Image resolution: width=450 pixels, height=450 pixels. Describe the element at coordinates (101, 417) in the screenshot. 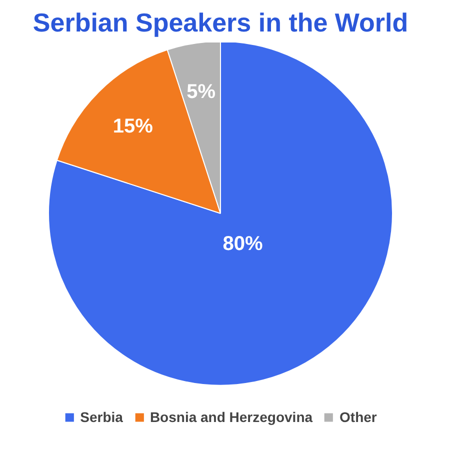

I see `legend-label: Serbia` at that location.